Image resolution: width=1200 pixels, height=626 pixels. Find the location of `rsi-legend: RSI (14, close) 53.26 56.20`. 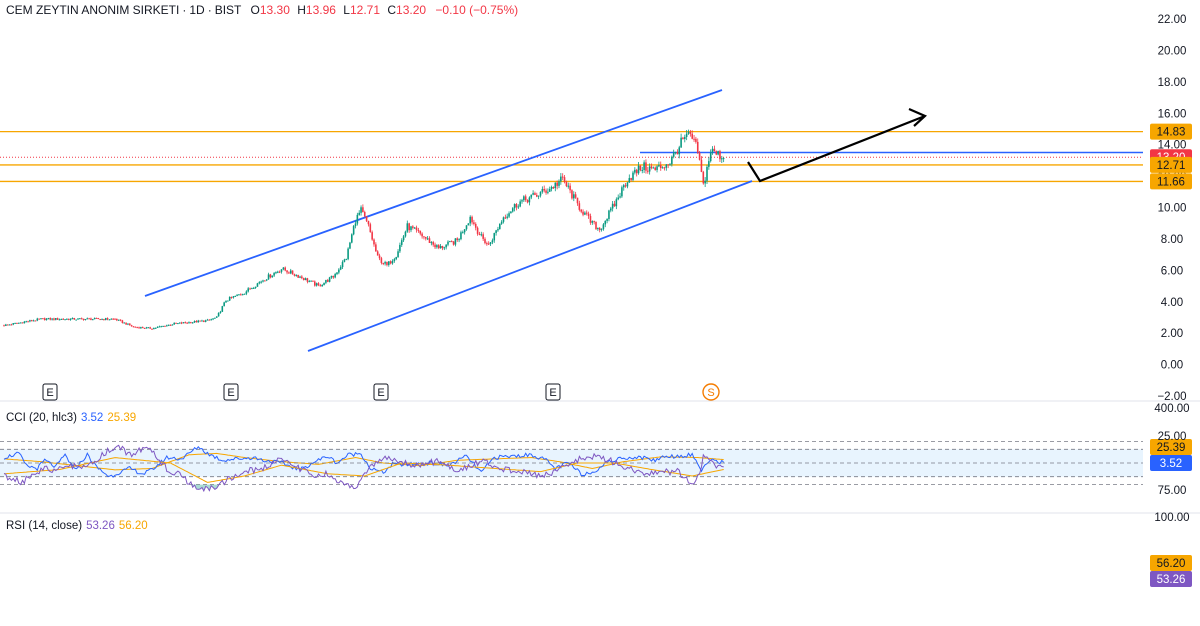

rsi-legend: RSI (14, close) 53.26 56.20 is located at coordinates (77, 526).